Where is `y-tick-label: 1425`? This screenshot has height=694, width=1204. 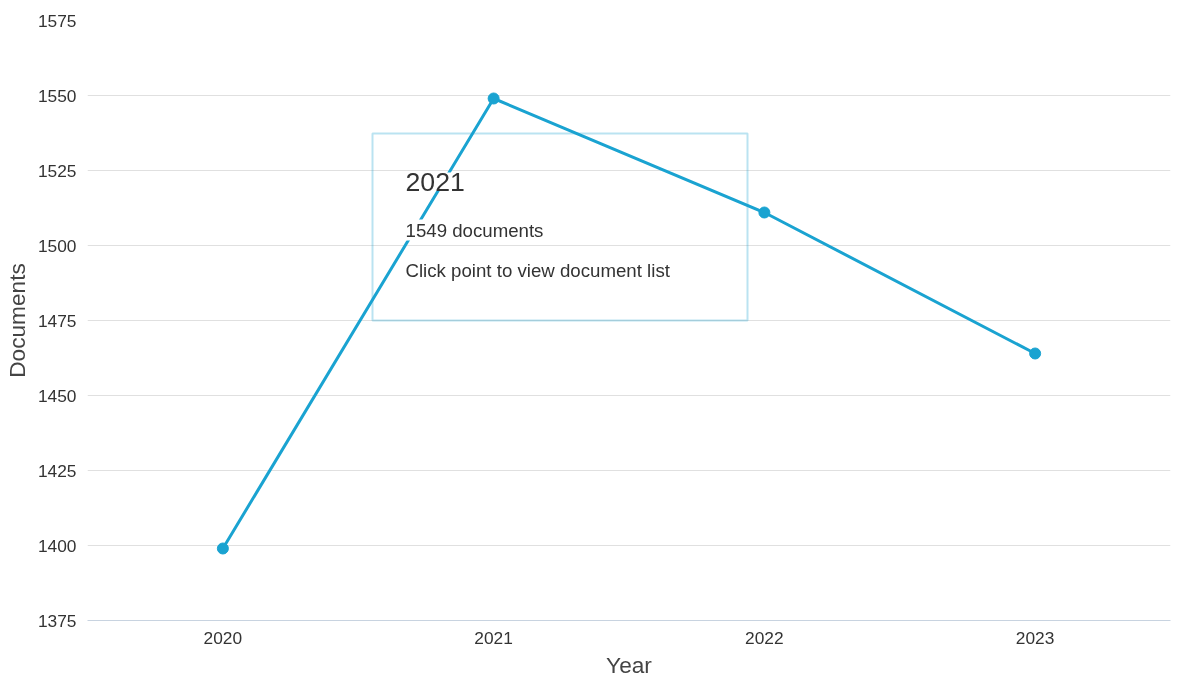 y-tick-label: 1425 is located at coordinates (57, 470).